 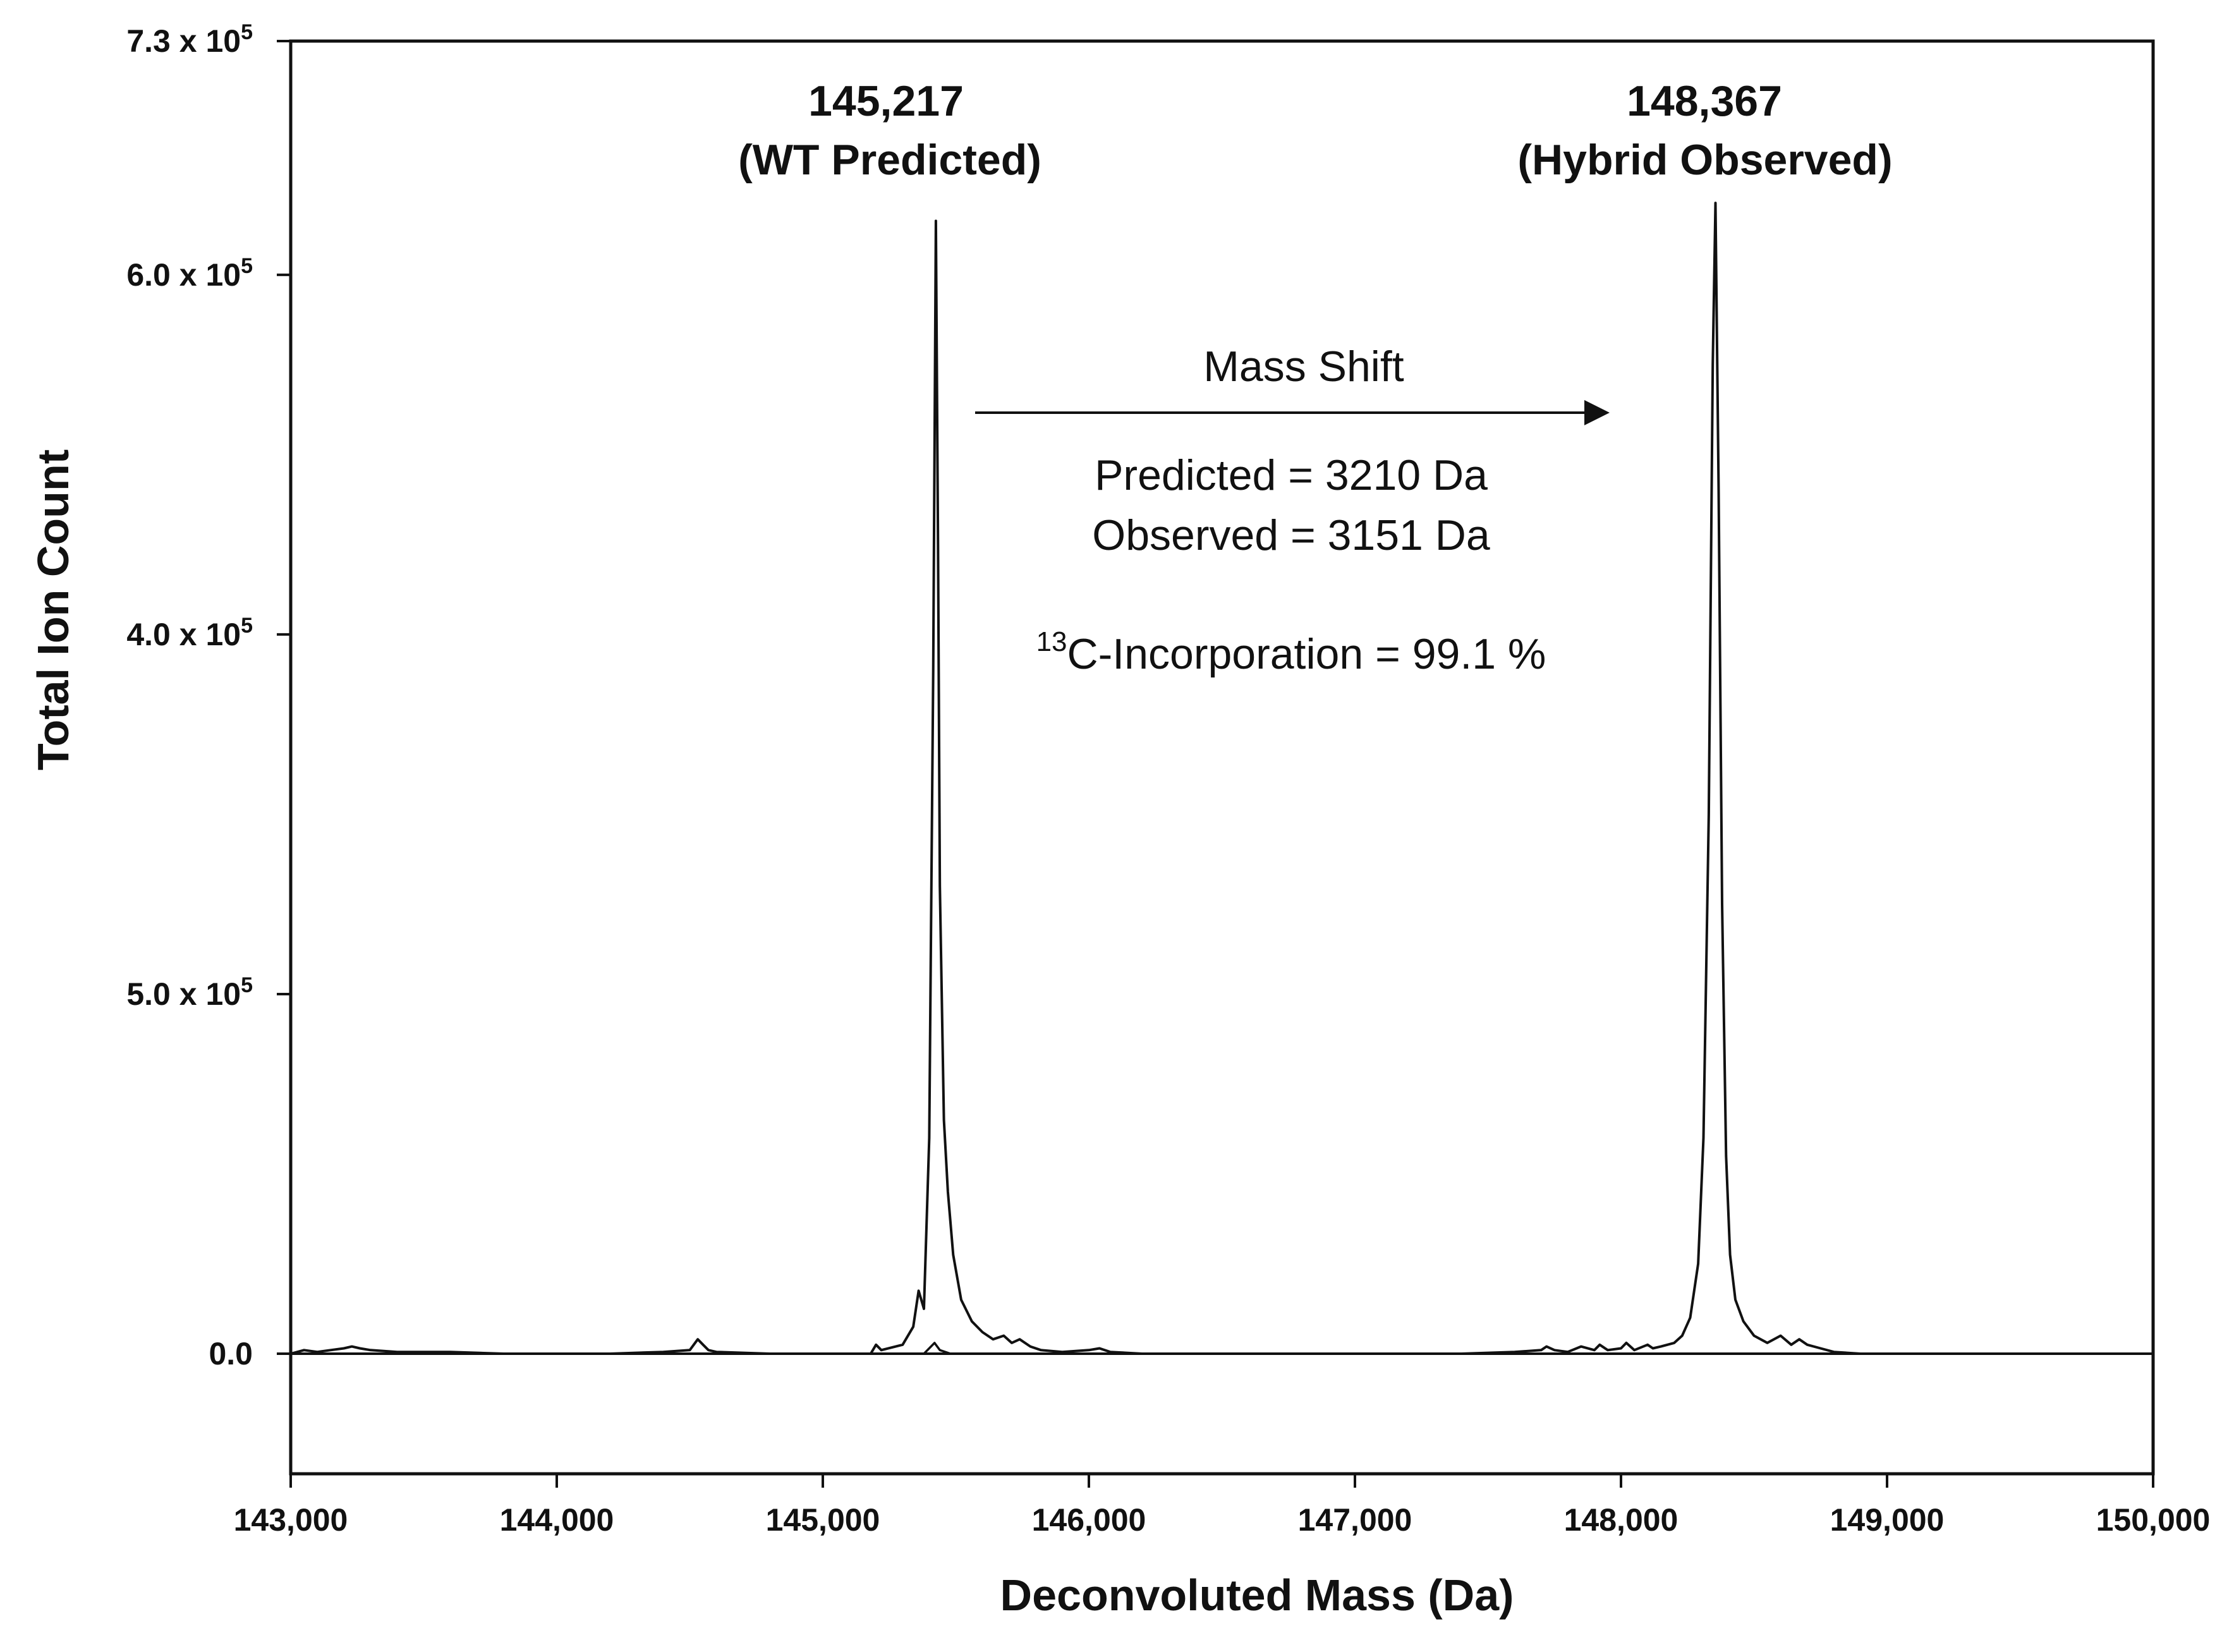 I want to click on y-tick-label: 4.0 x 105, so click(x=189, y=633).